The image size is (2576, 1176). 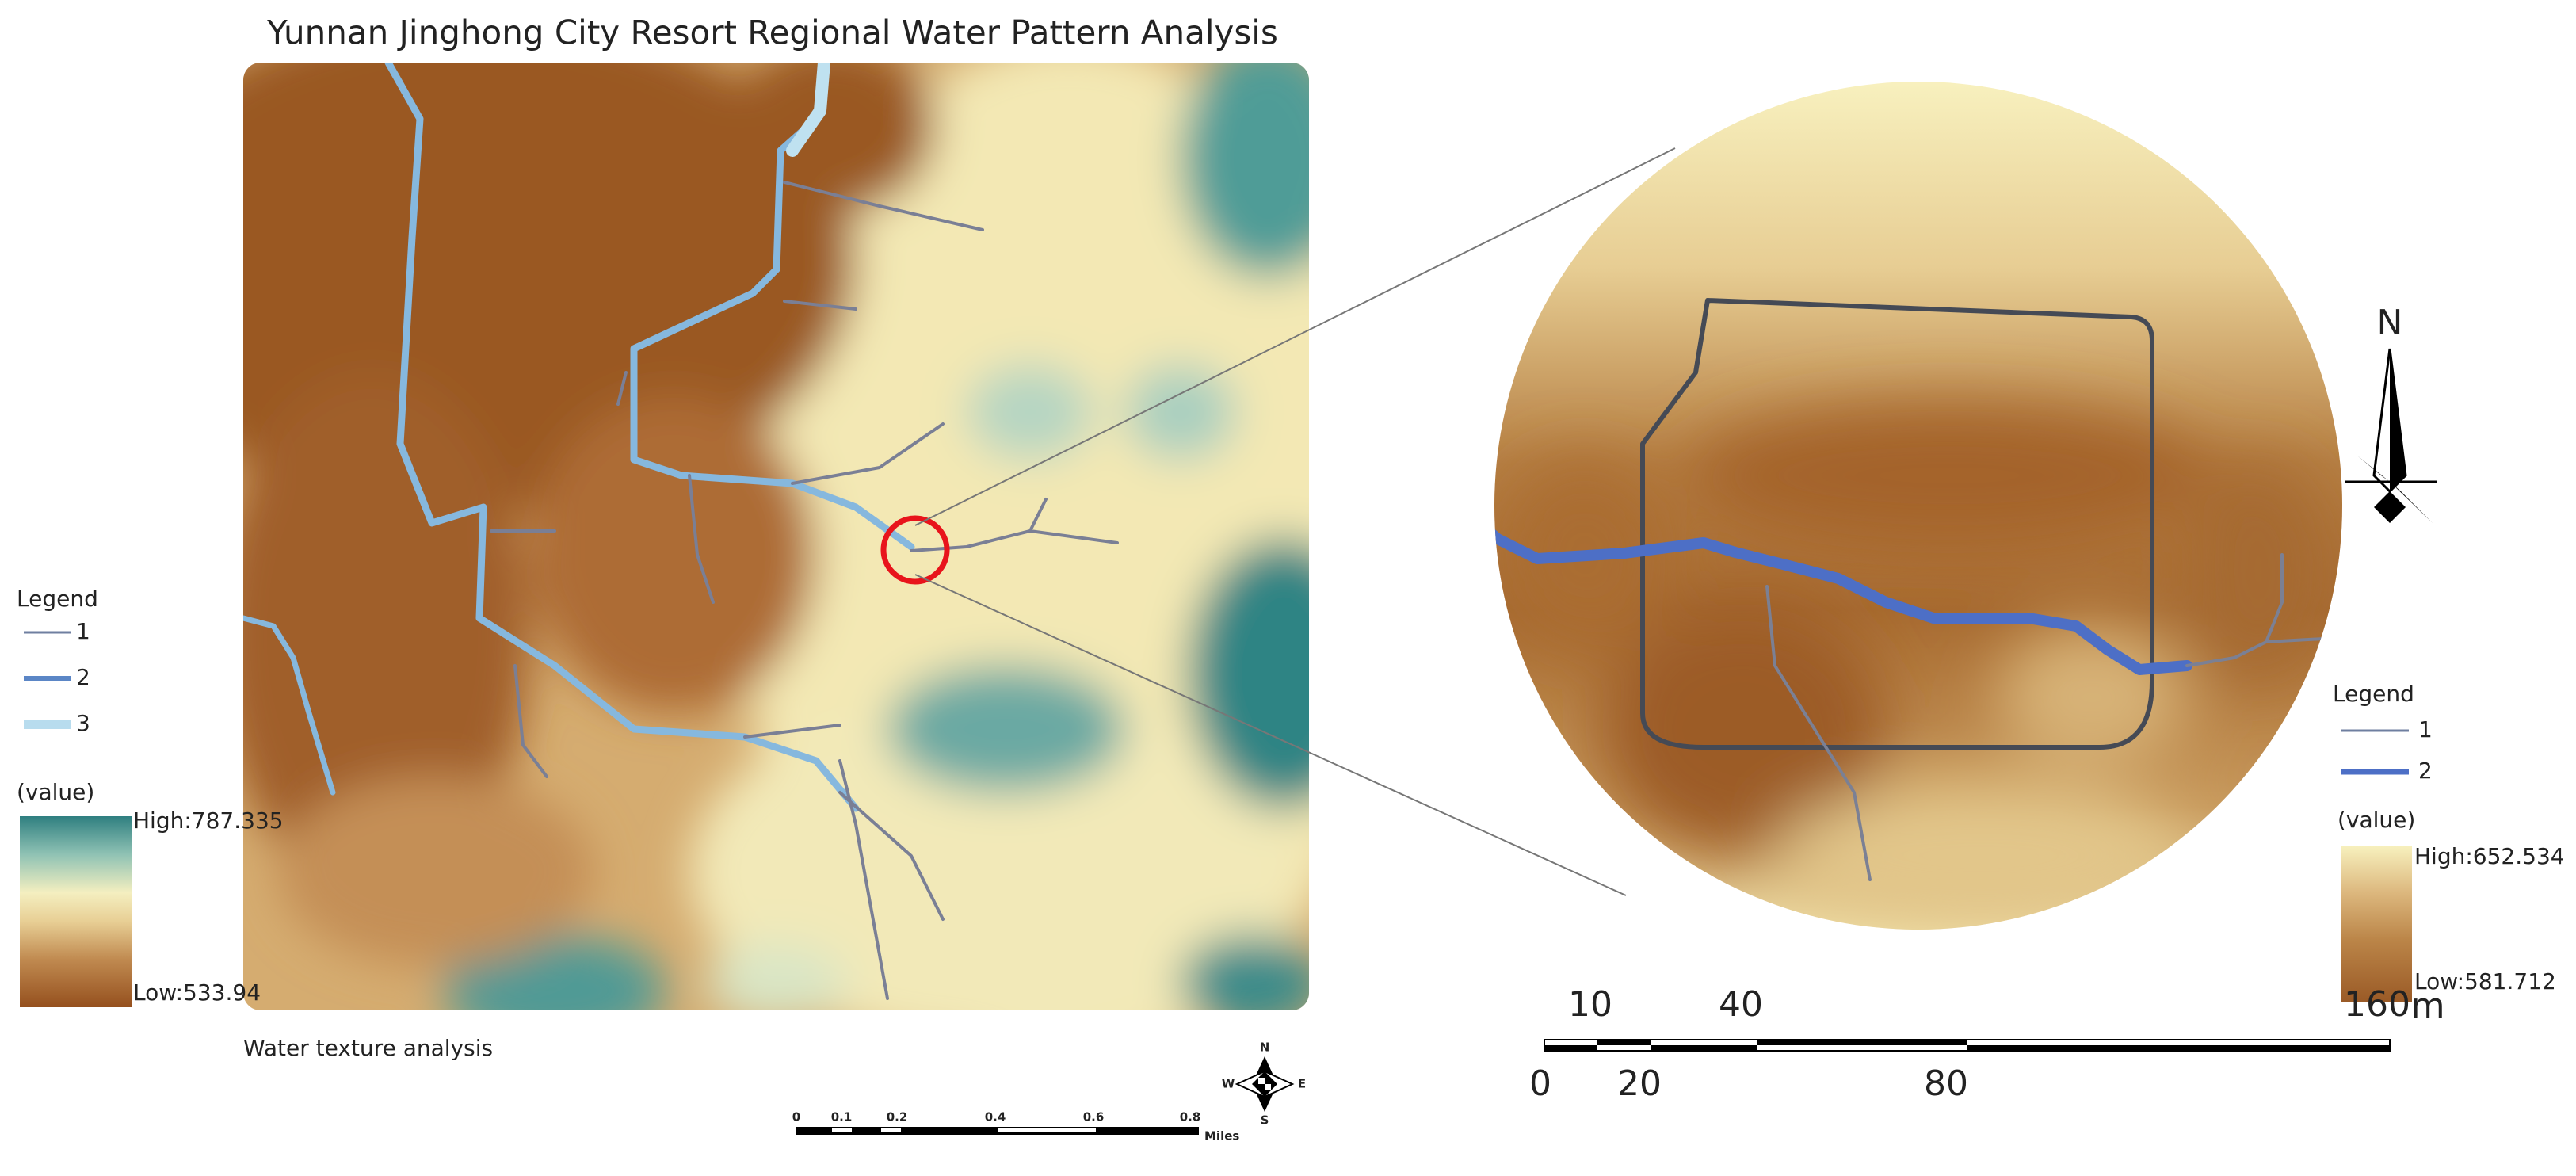 What do you see at coordinates (1741, 1004) in the screenshot?
I see `scale-label: 40` at bounding box center [1741, 1004].